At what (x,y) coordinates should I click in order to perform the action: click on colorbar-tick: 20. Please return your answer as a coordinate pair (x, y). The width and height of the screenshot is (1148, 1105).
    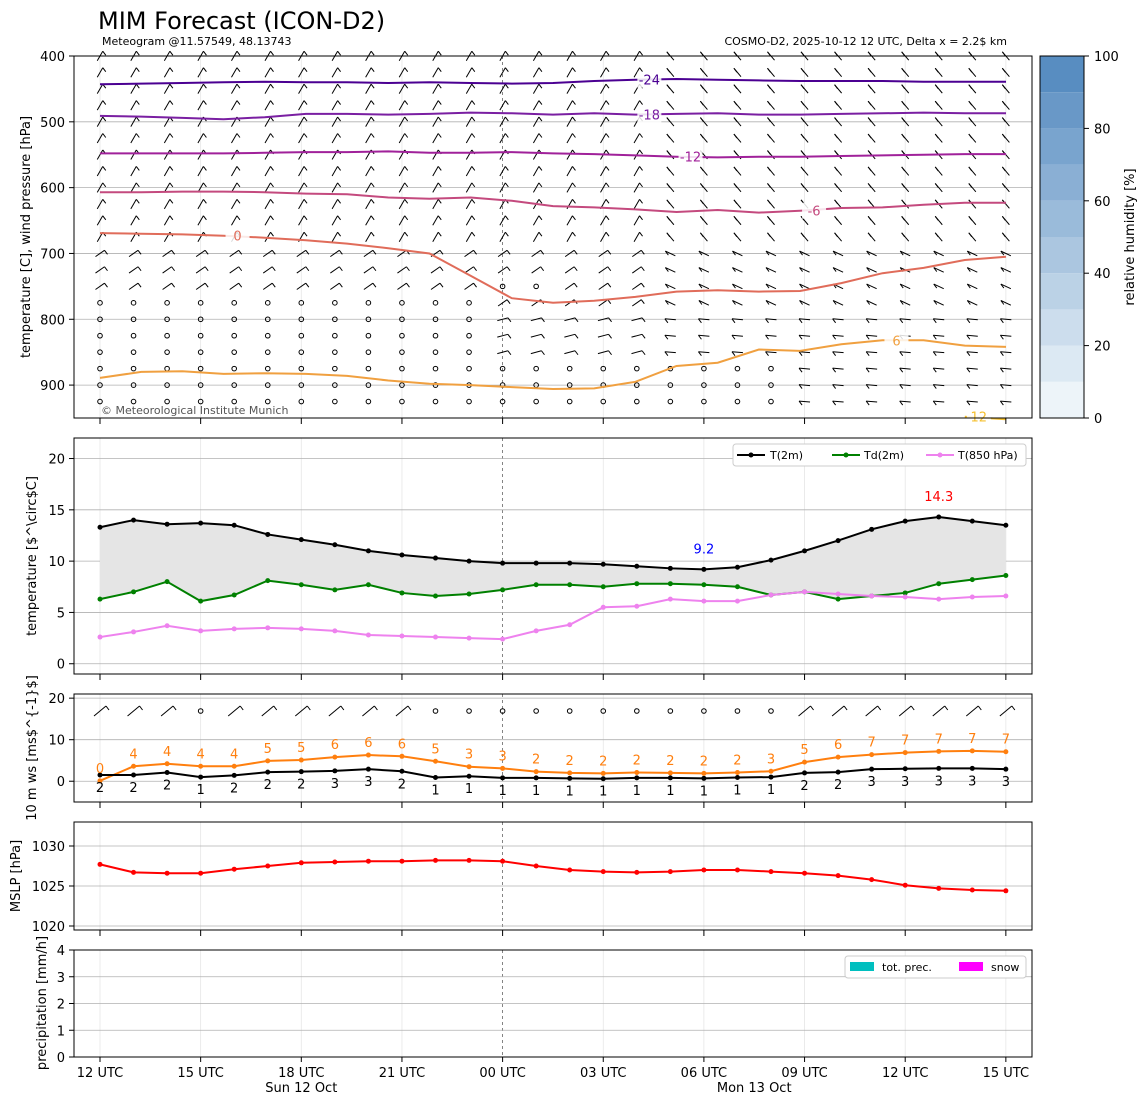
    Looking at the image, I should click on (1102, 347).